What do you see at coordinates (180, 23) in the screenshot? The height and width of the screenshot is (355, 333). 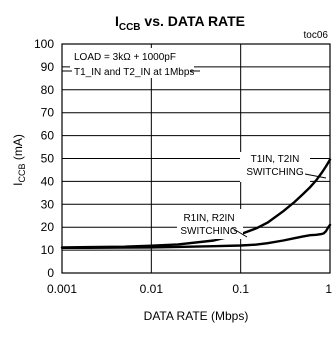 I see `chart-title: ICCB vs. DATA RATE` at bounding box center [180, 23].